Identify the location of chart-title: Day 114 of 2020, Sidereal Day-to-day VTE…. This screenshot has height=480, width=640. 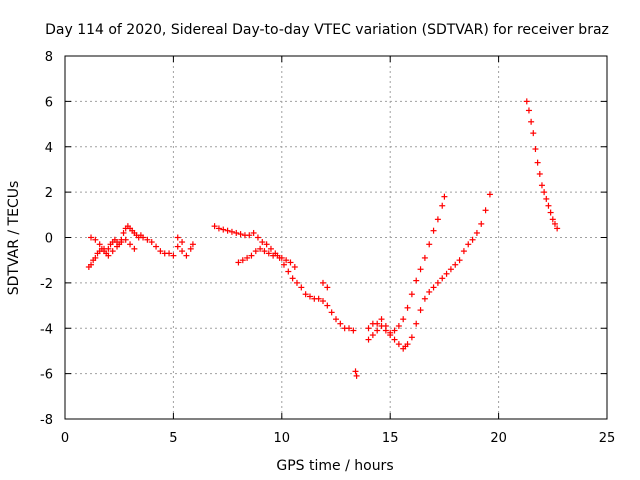
(327, 30).